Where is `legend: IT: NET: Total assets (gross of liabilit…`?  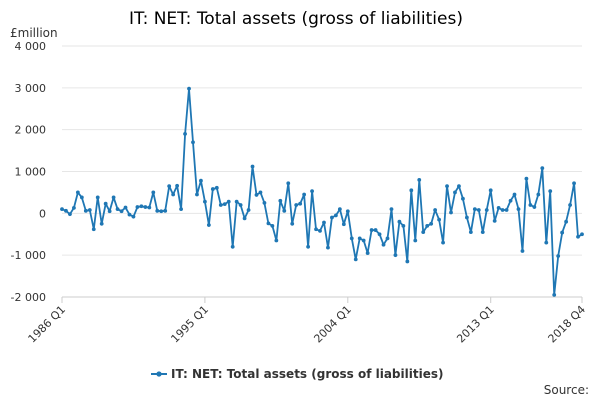
legend: IT: NET: Total assets (gross of liabilit… is located at coordinates (297, 374).